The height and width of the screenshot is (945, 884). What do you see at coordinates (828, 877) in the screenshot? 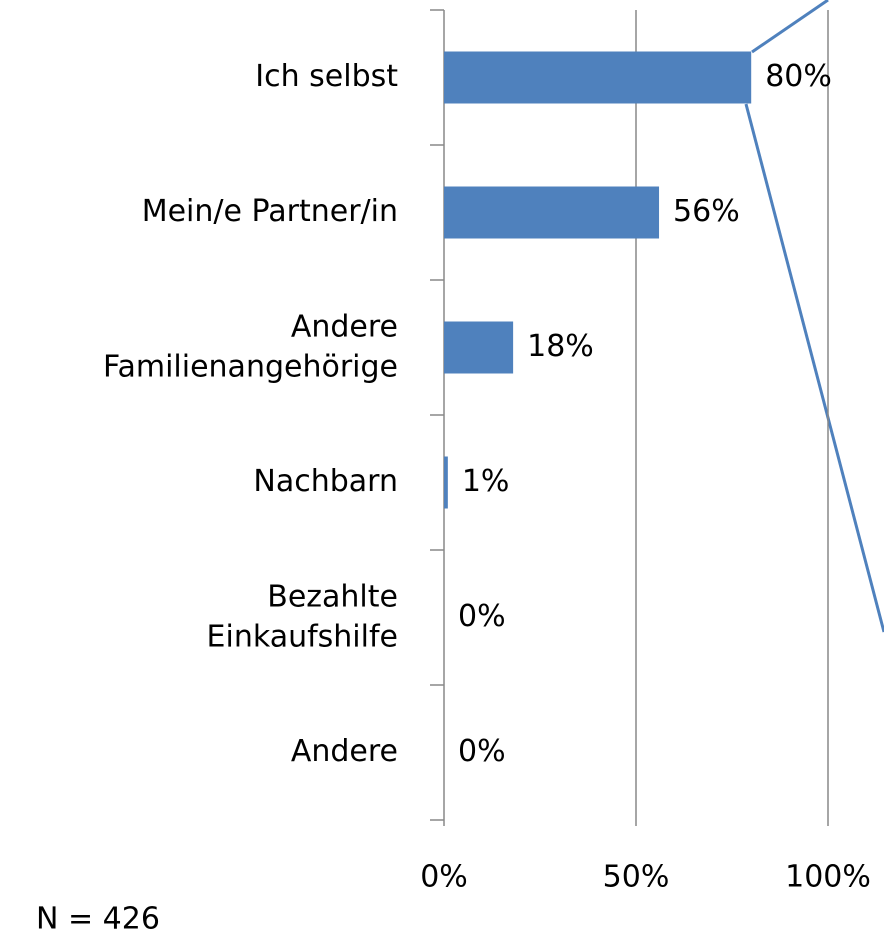
I see `x-tick-label: 100%` at bounding box center [828, 877].